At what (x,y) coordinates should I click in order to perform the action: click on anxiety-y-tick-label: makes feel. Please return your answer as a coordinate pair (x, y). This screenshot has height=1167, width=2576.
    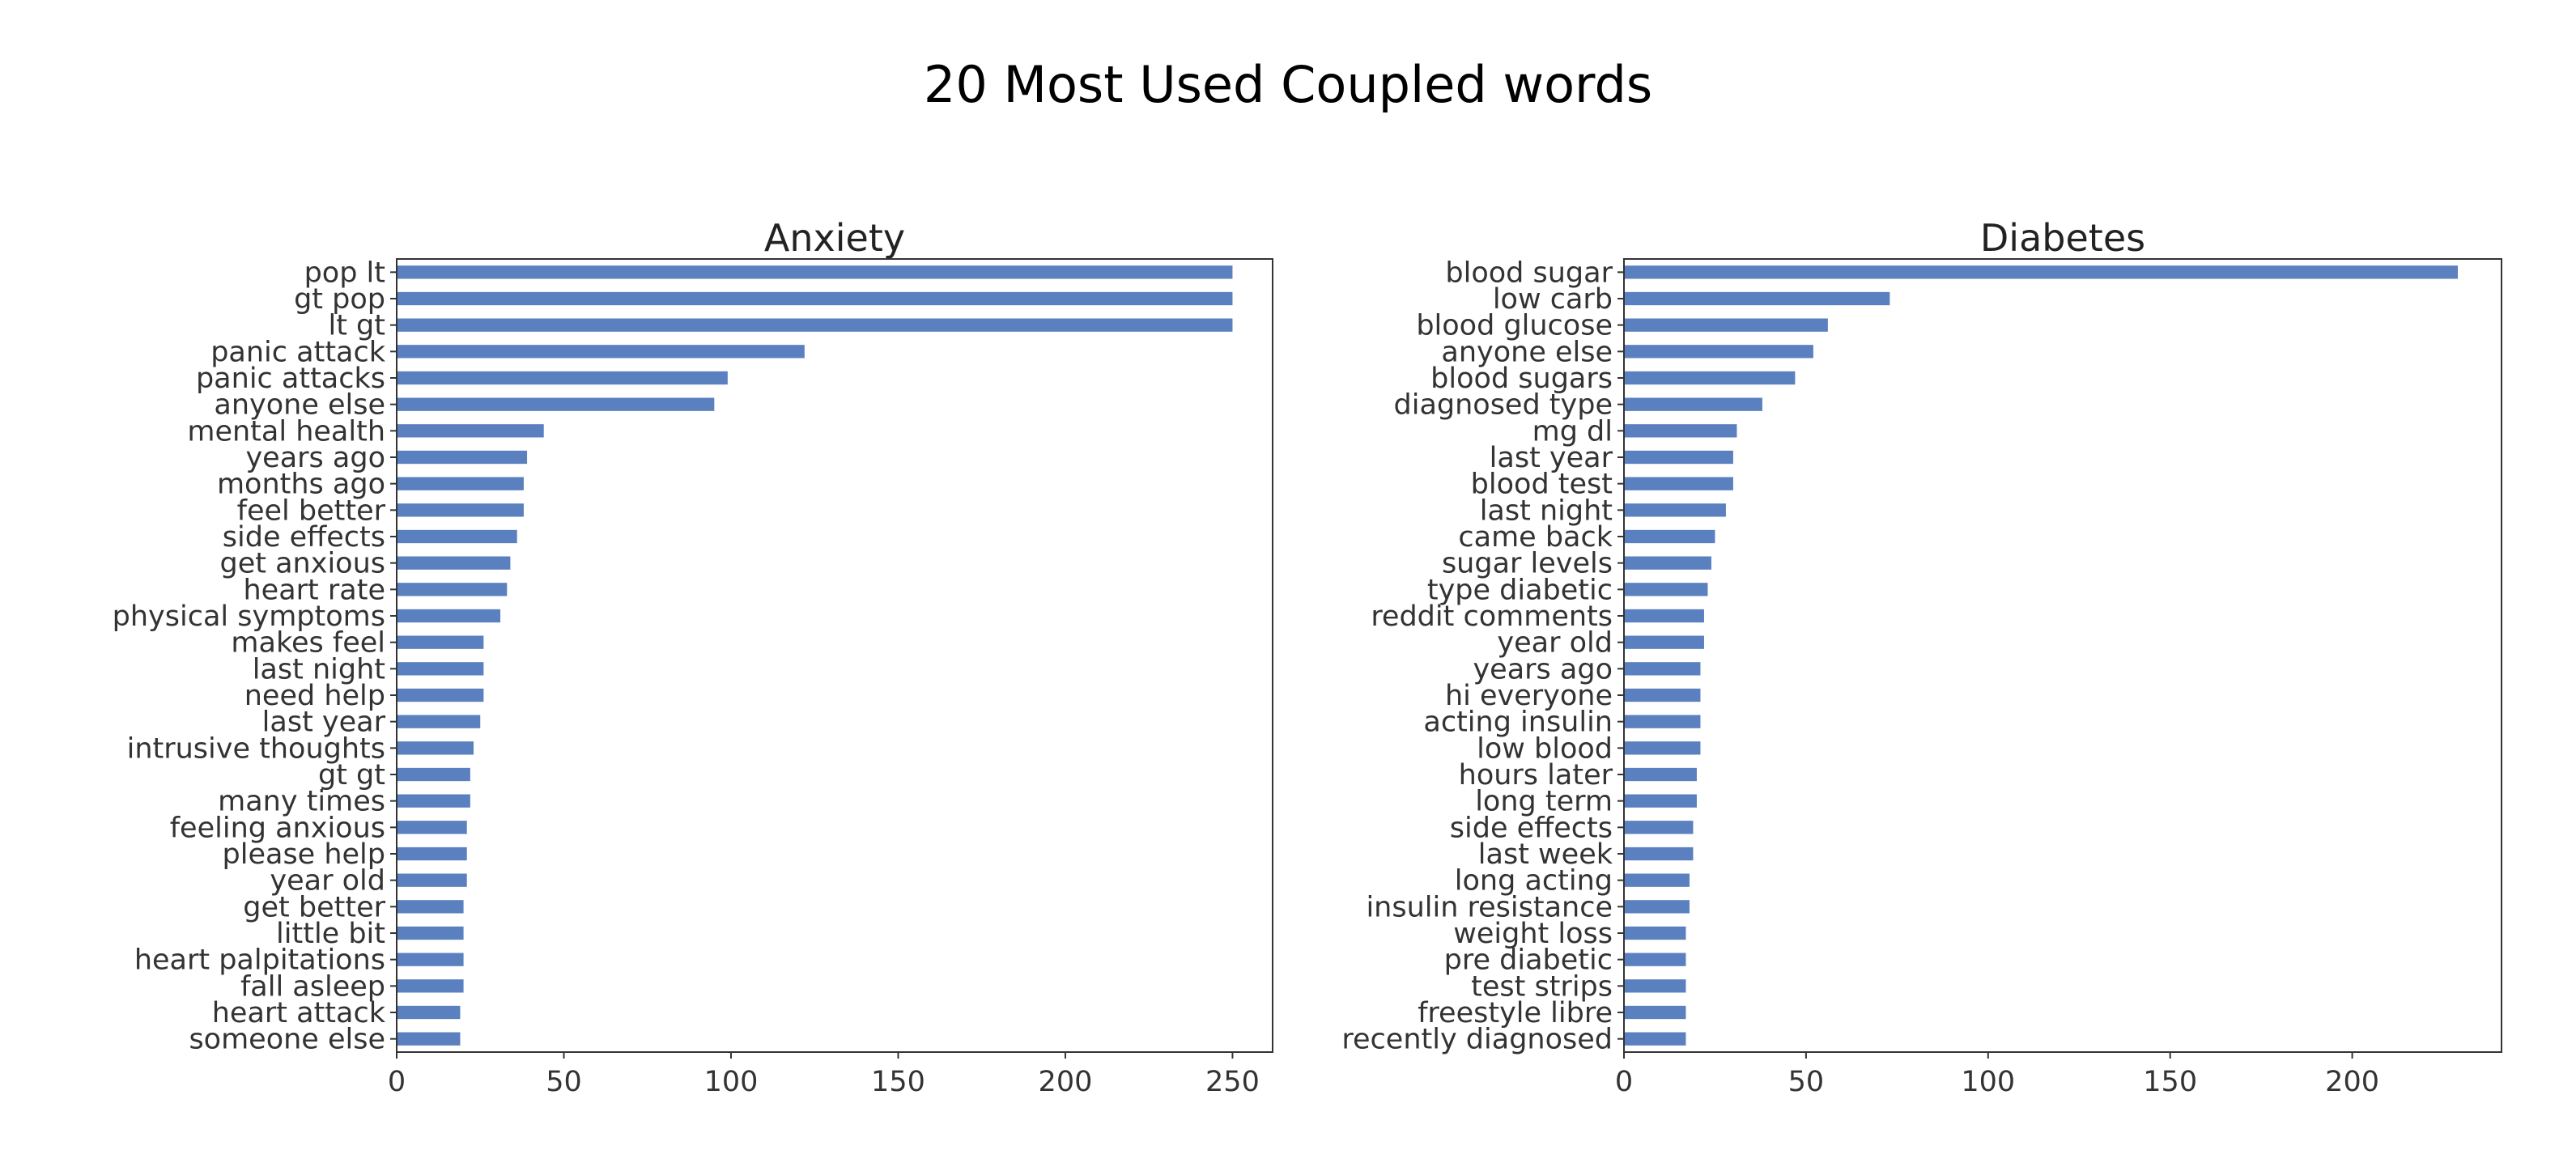
    Looking at the image, I should click on (308, 643).